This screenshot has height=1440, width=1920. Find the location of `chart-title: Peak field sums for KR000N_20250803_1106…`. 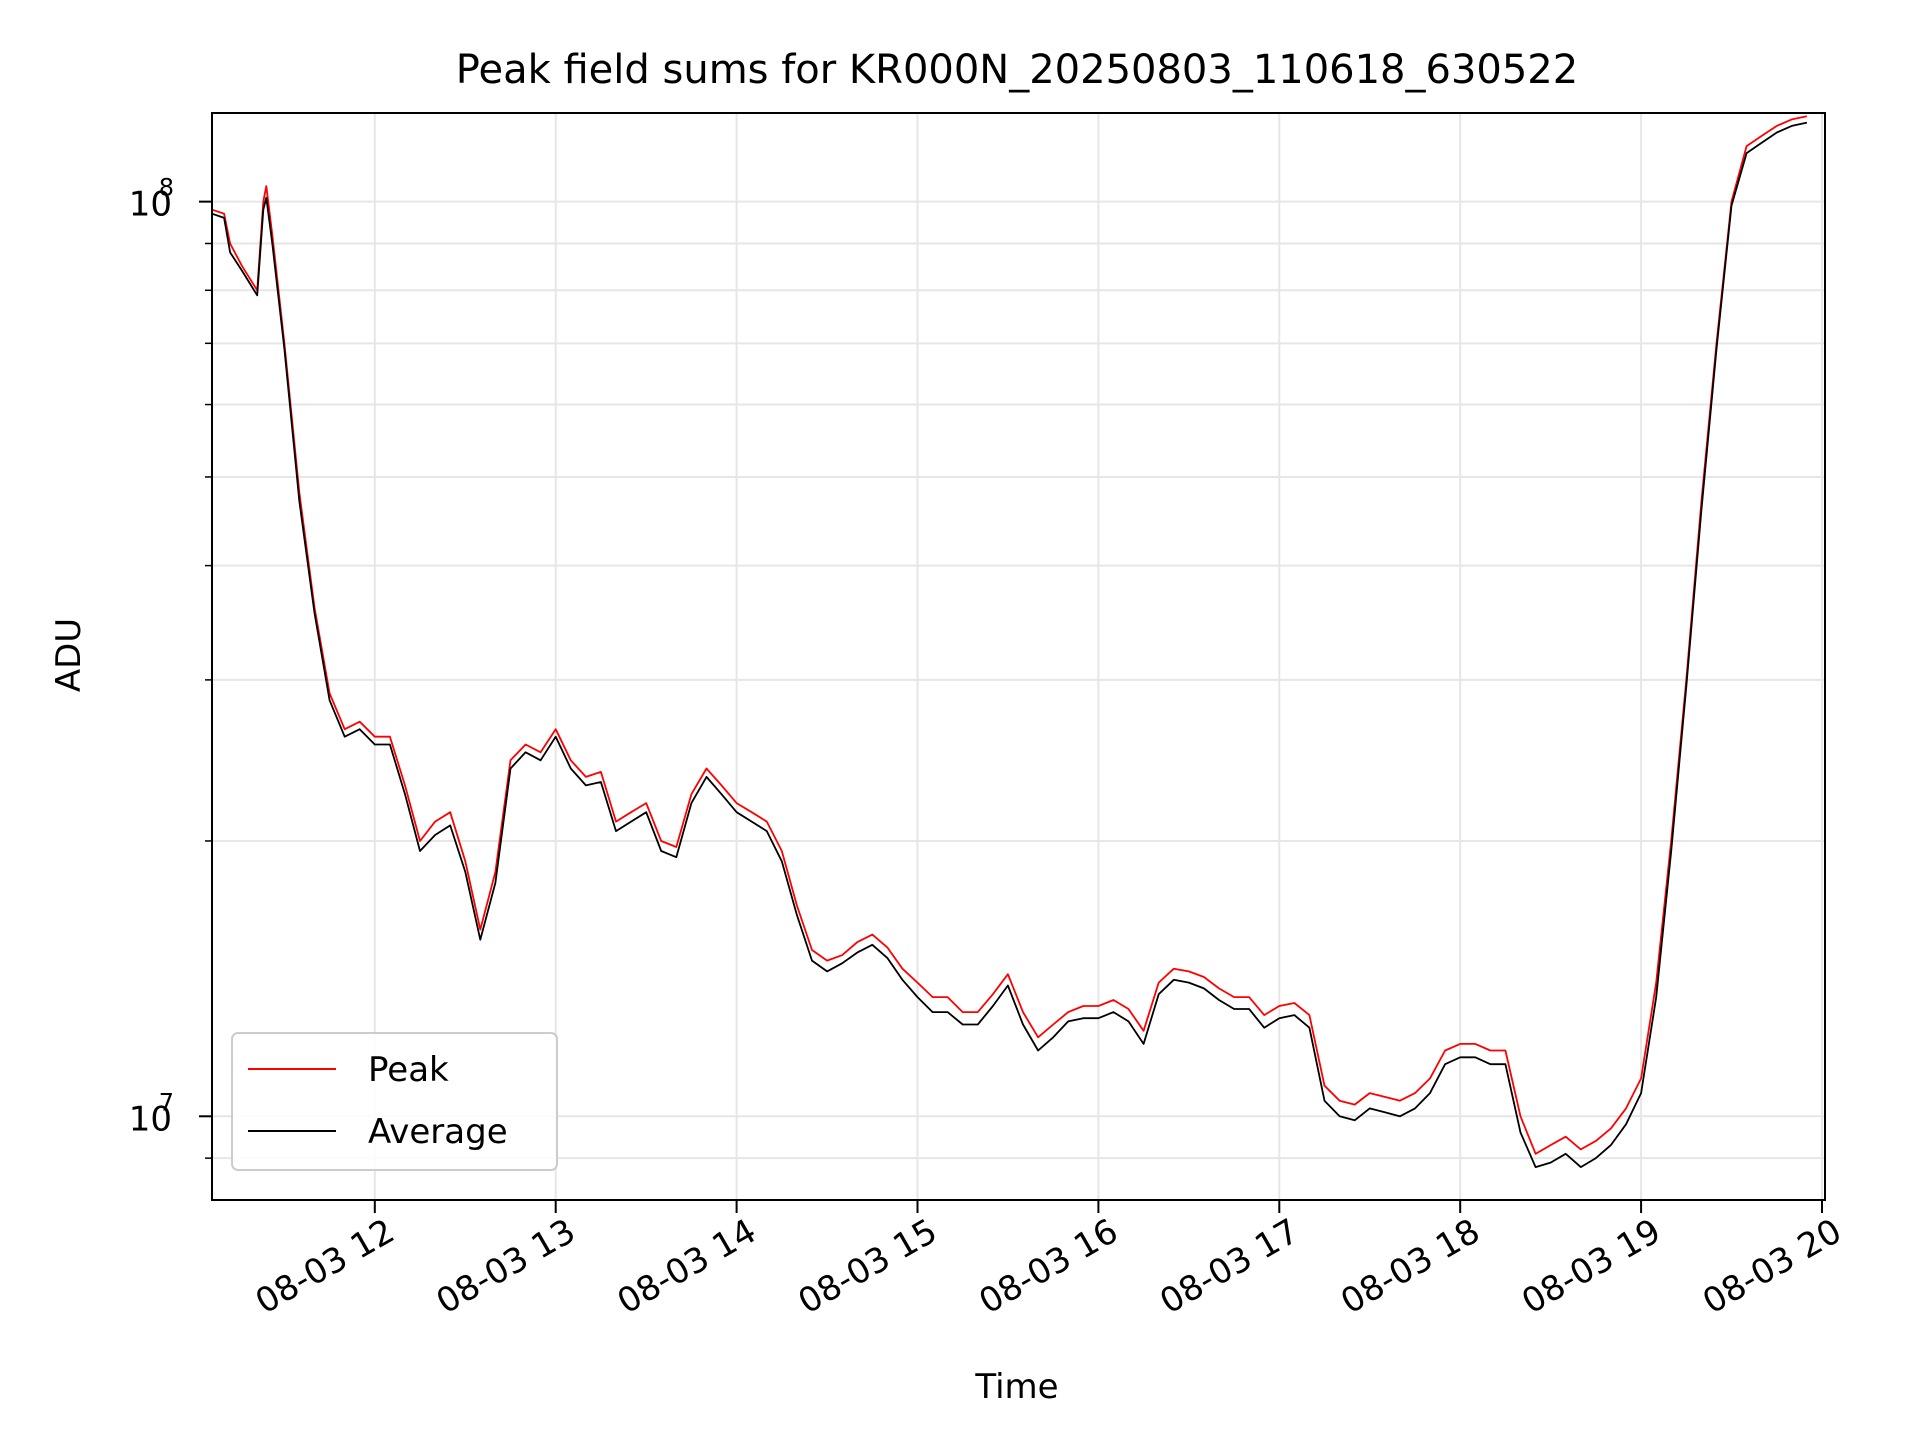

chart-title: Peak field sums for KR000N_20250803_1106… is located at coordinates (1017, 70).